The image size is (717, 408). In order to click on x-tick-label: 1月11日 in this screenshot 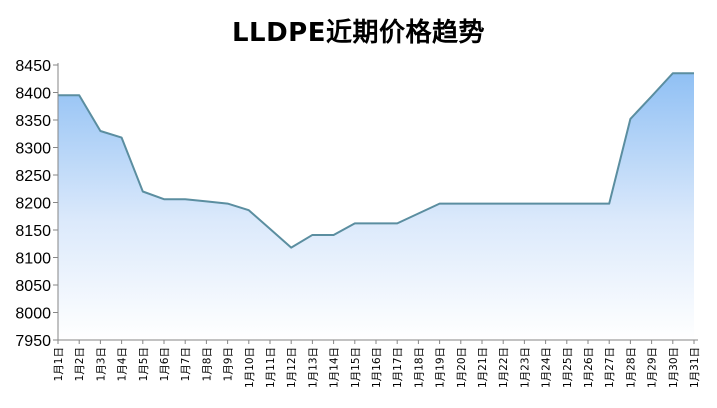, I will do `click(271, 367)`.